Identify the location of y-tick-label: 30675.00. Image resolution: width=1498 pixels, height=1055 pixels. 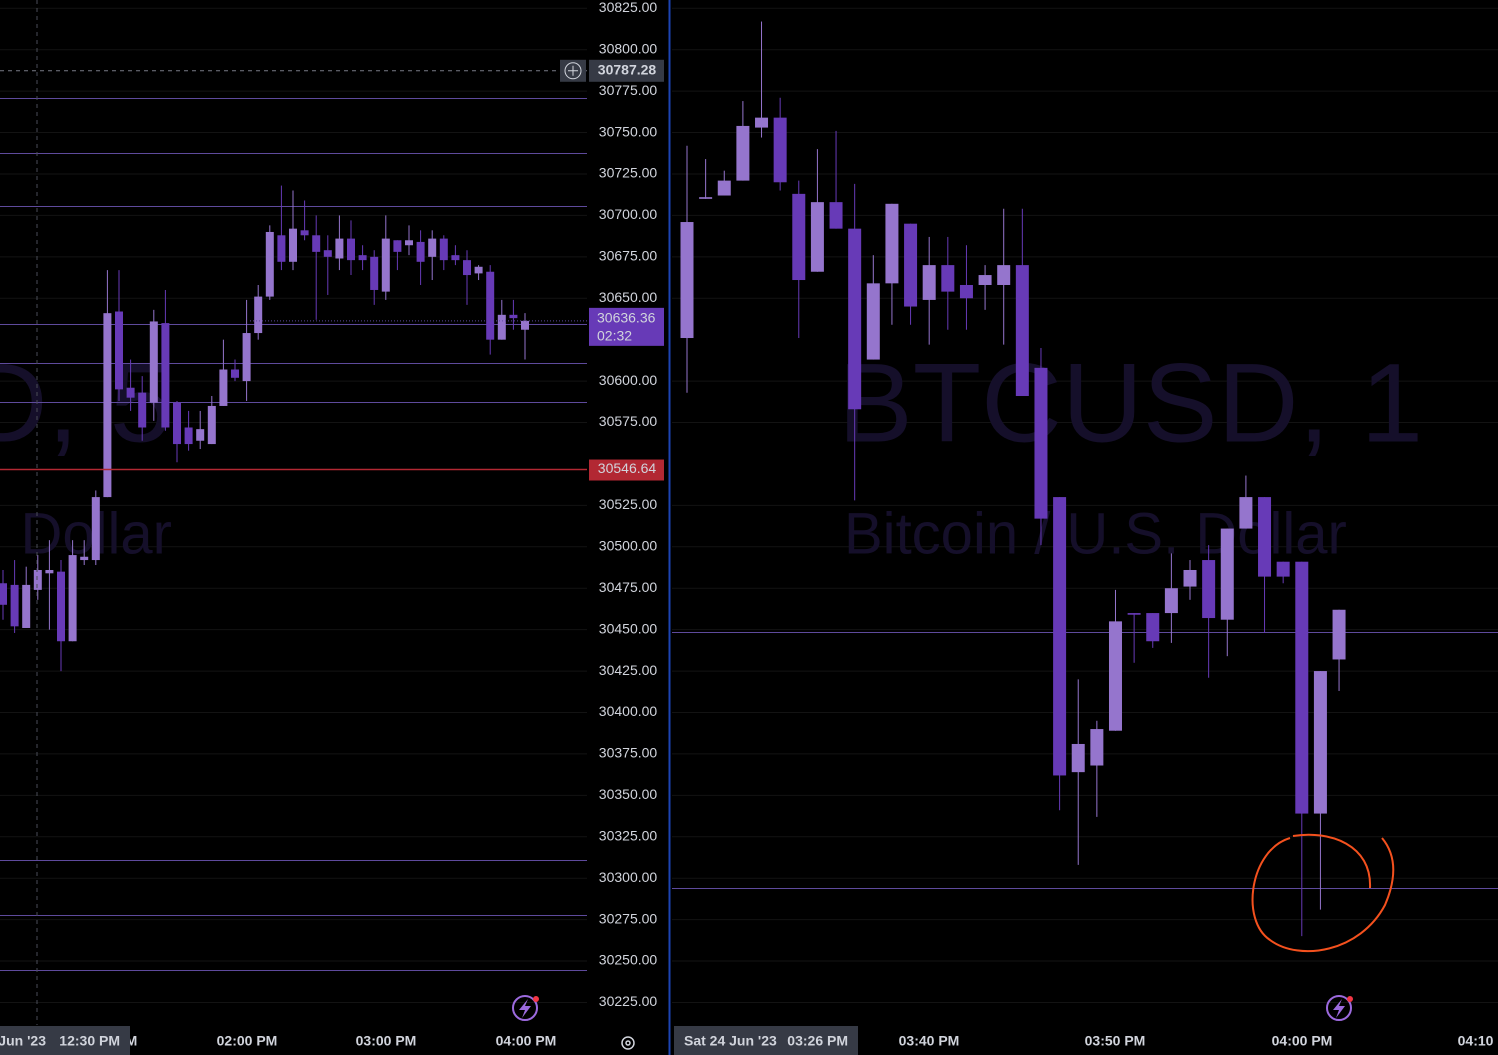
(628, 256).